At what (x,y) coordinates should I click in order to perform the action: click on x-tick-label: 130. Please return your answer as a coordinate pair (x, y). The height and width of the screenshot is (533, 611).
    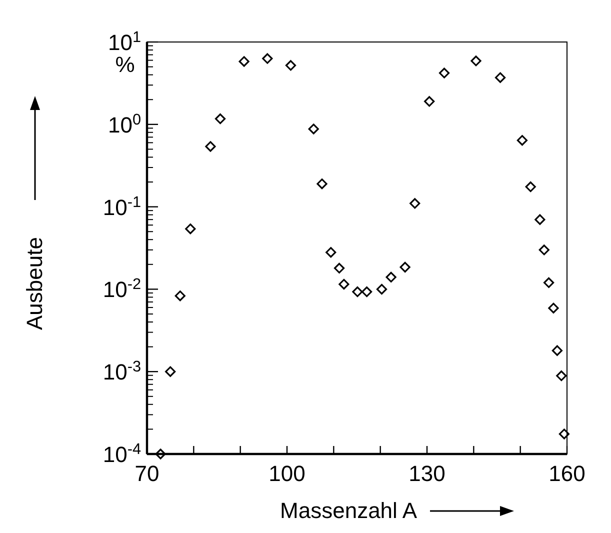
    Looking at the image, I should click on (427, 473).